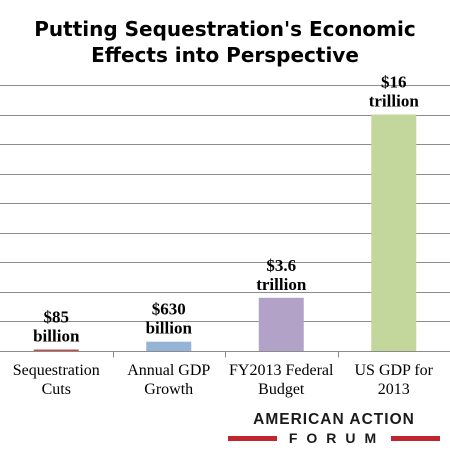  Describe the element at coordinates (393, 370) in the screenshot. I see `category-label-line: US GDP for` at that location.